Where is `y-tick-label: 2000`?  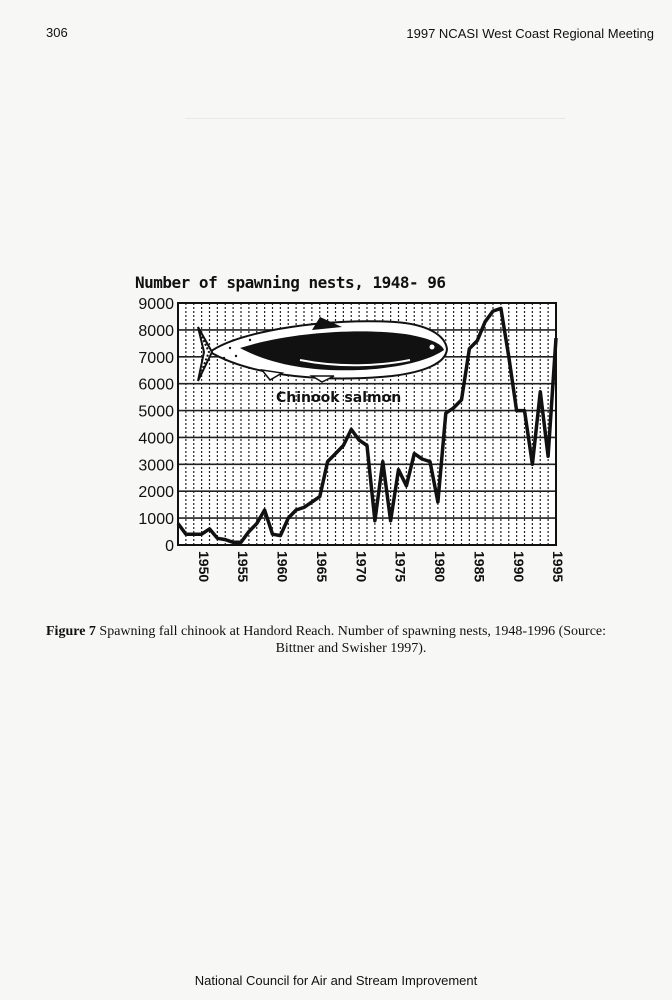
y-tick-label: 2000 is located at coordinates (156, 492).